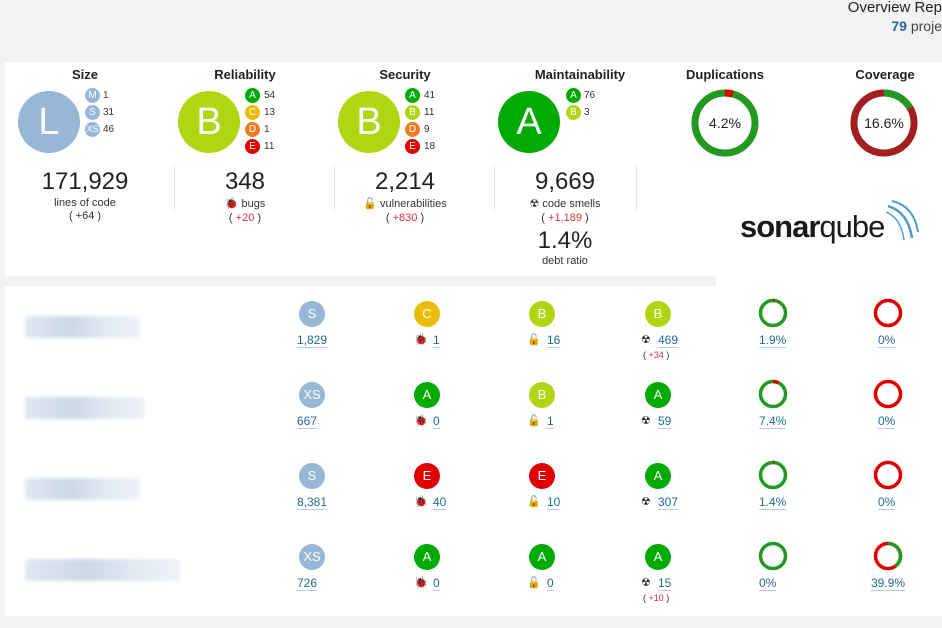  Describe the element at coordinates (412, 146) in the screenshot. I see `security-breakdown-badge: E` at that location.